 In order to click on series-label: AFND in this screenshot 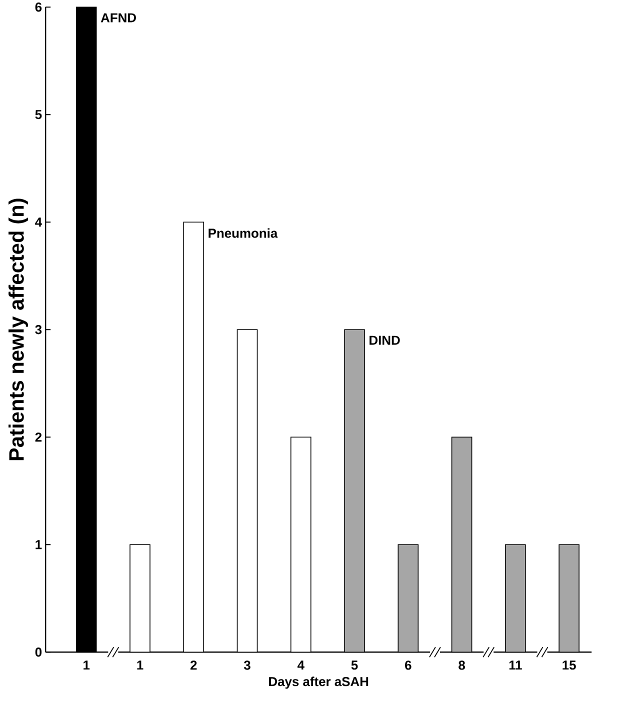, I will do `click(118, 17)`.